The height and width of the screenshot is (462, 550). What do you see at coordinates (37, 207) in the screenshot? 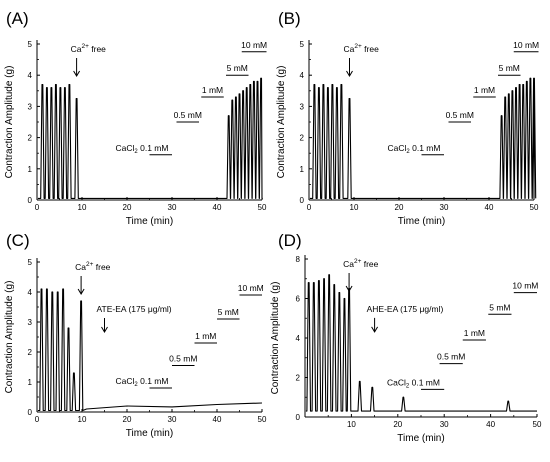
I see `x-tick-label: 0` at bounding box center [37, 207].